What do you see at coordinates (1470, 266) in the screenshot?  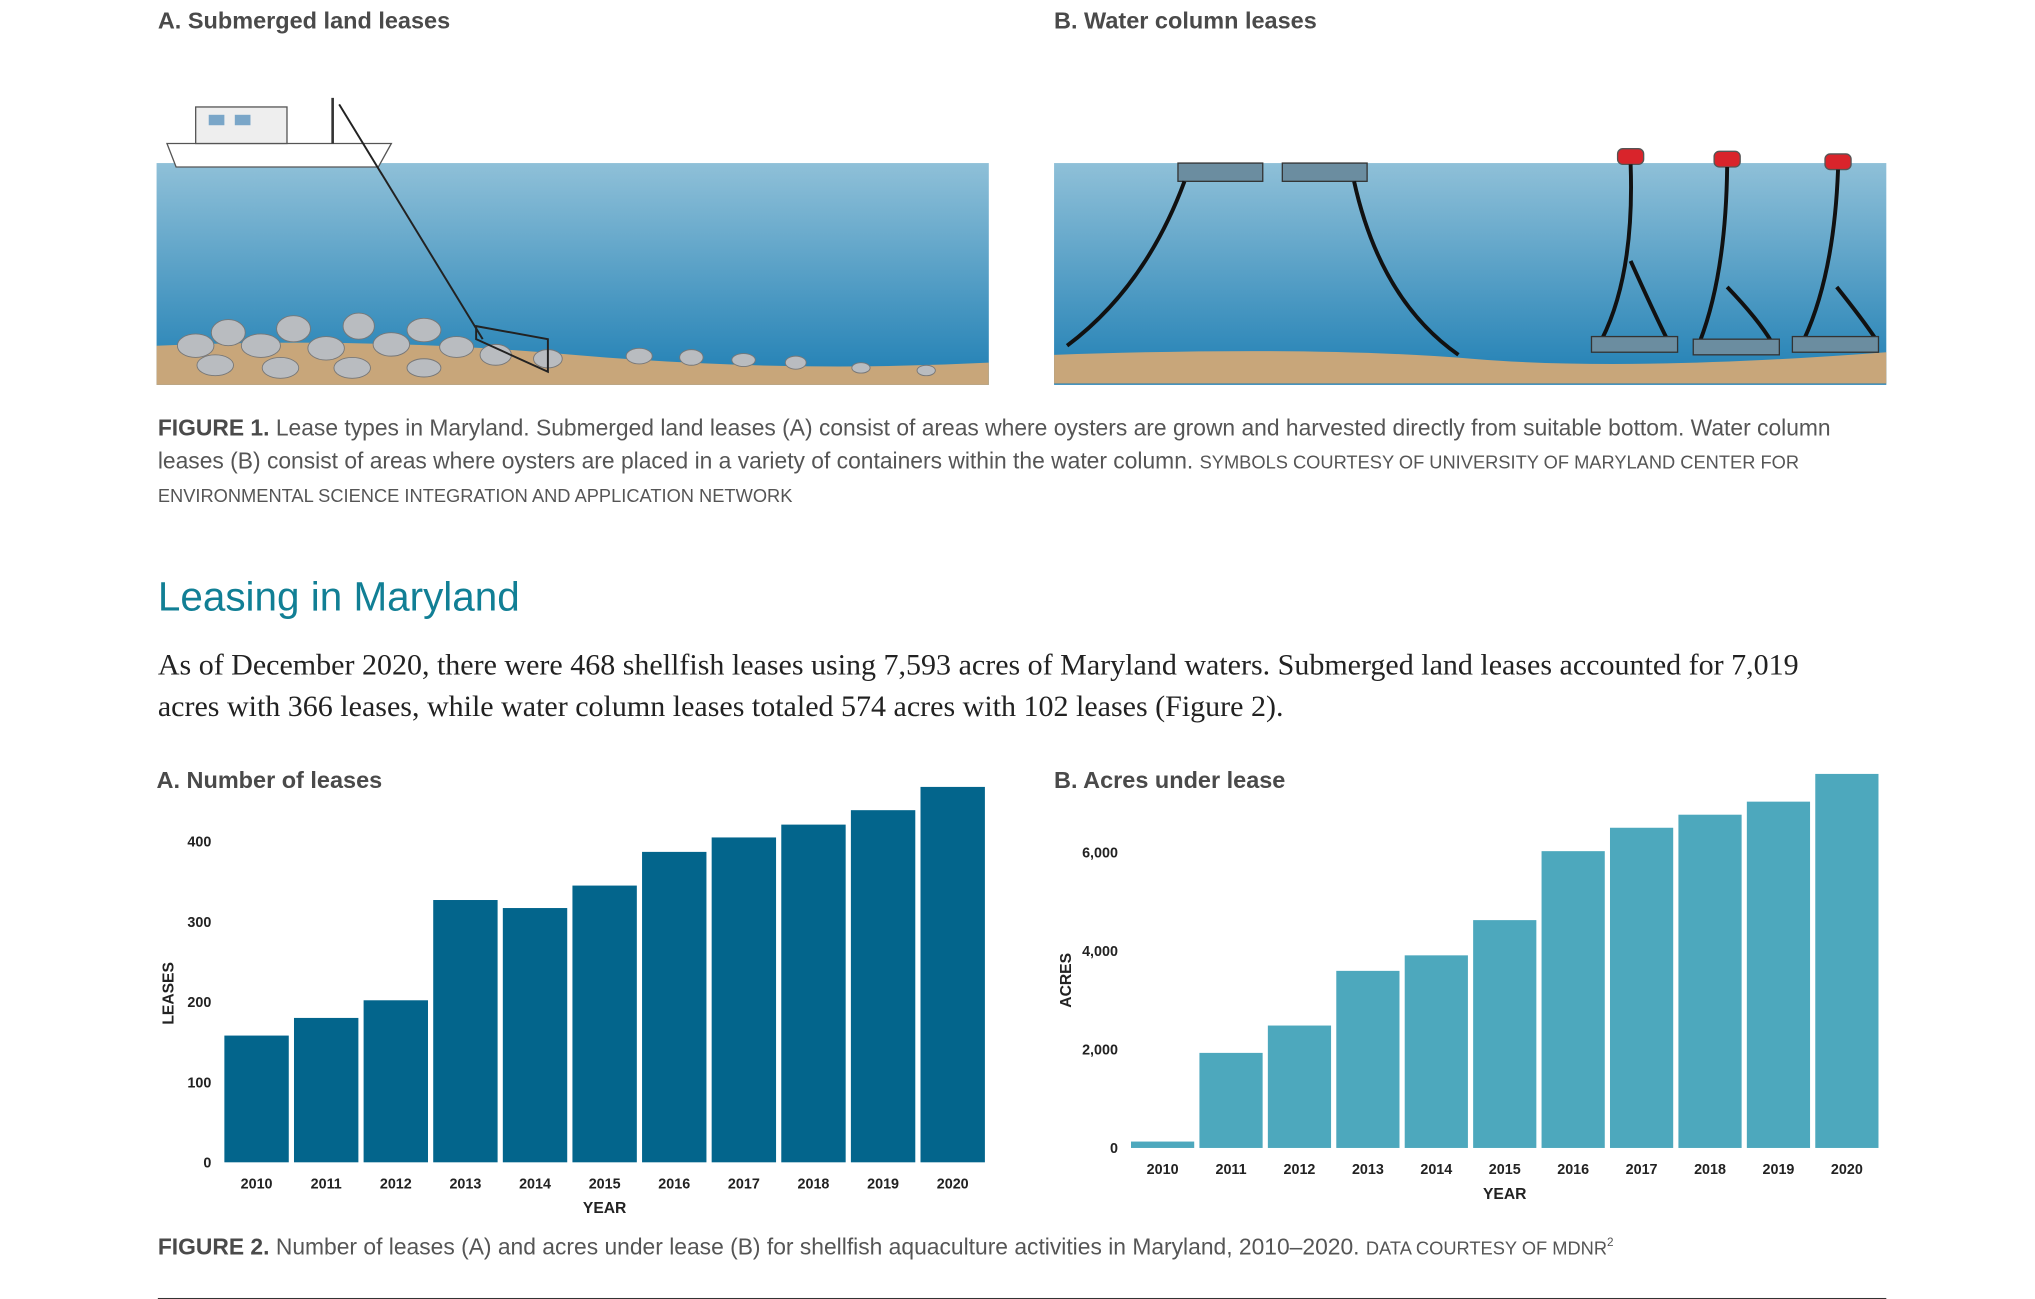 I see `illustration-water-column` at bounding box center [1470, 266].